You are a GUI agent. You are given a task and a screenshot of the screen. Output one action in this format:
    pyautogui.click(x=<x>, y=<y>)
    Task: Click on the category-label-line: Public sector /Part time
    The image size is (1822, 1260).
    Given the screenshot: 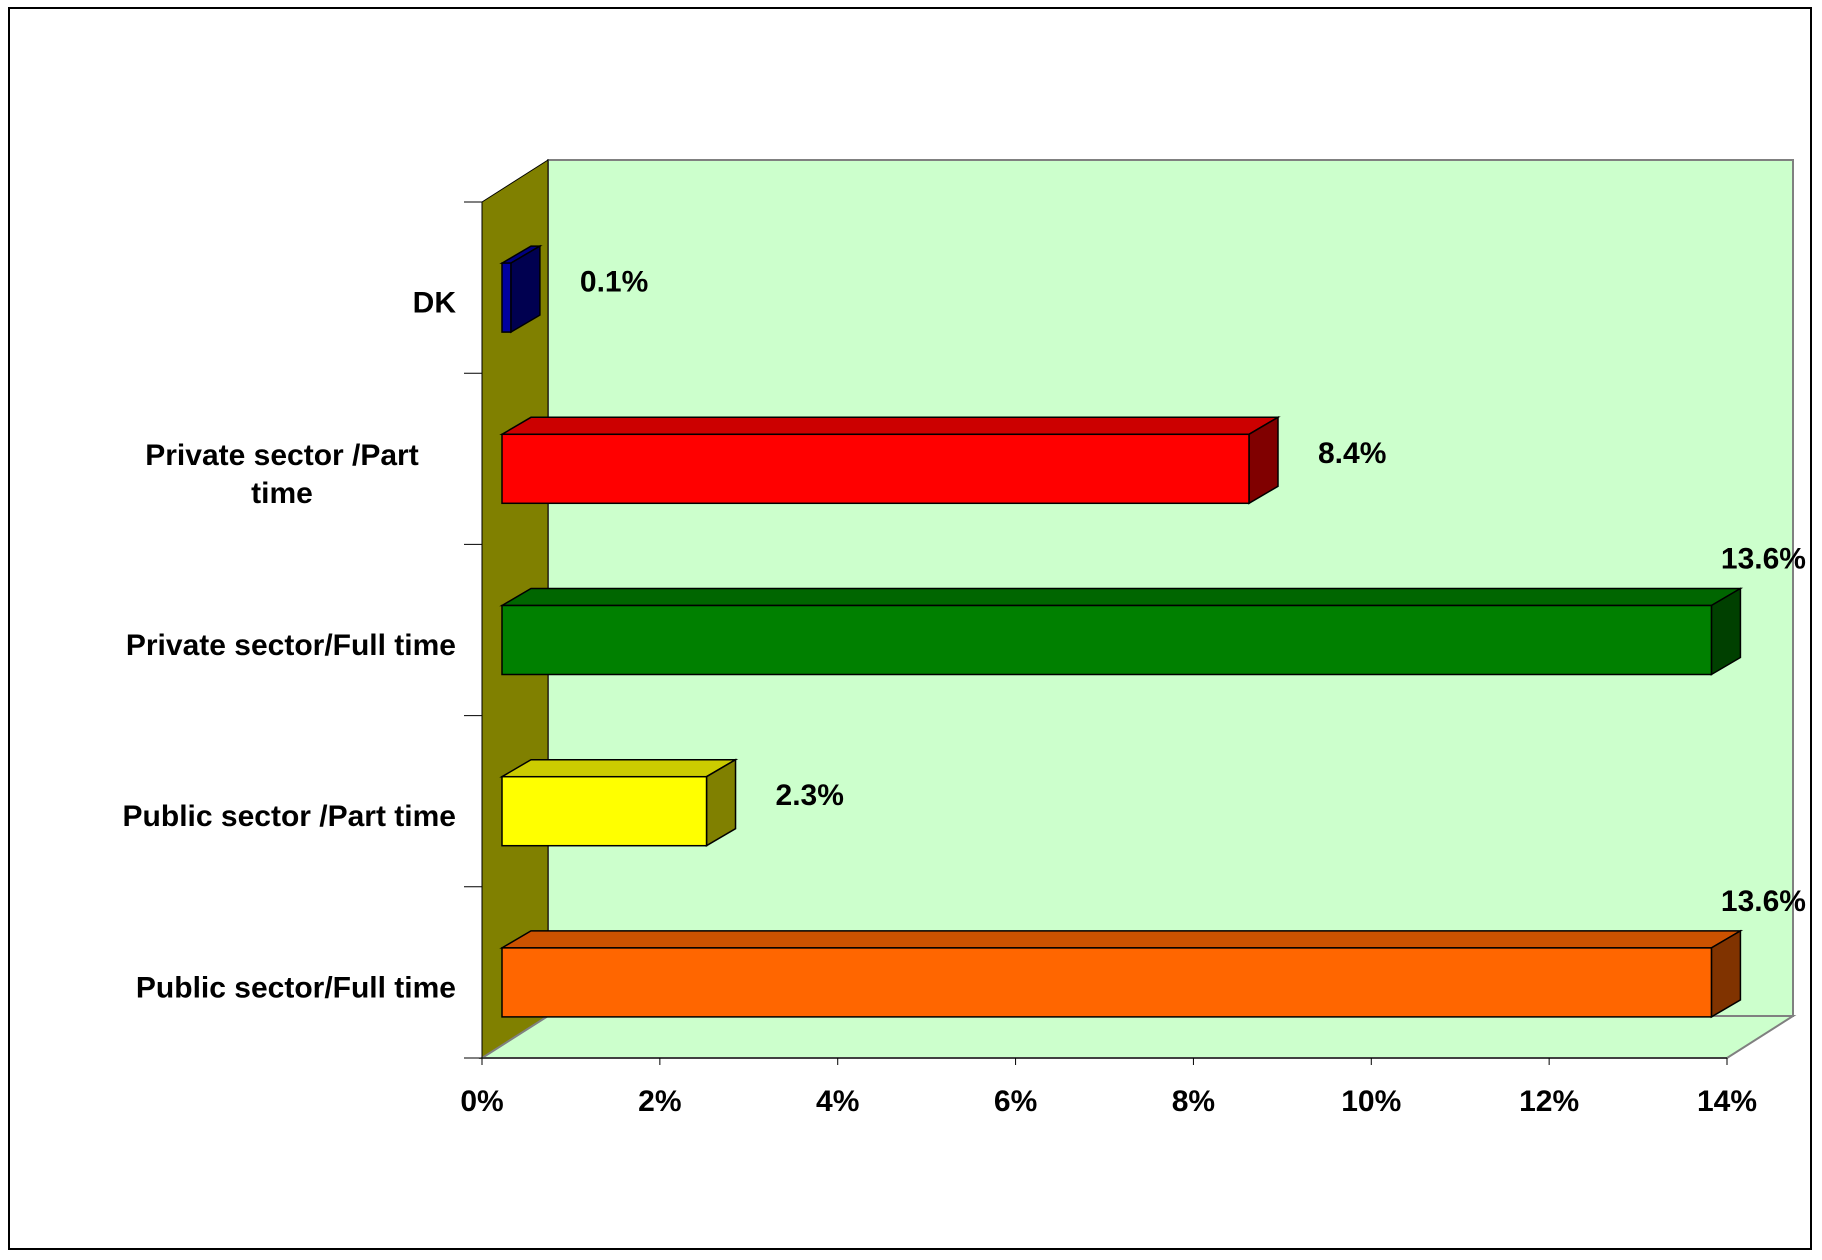 What is the action you would take?
    pyautogui.click(x=289, y=816)
    